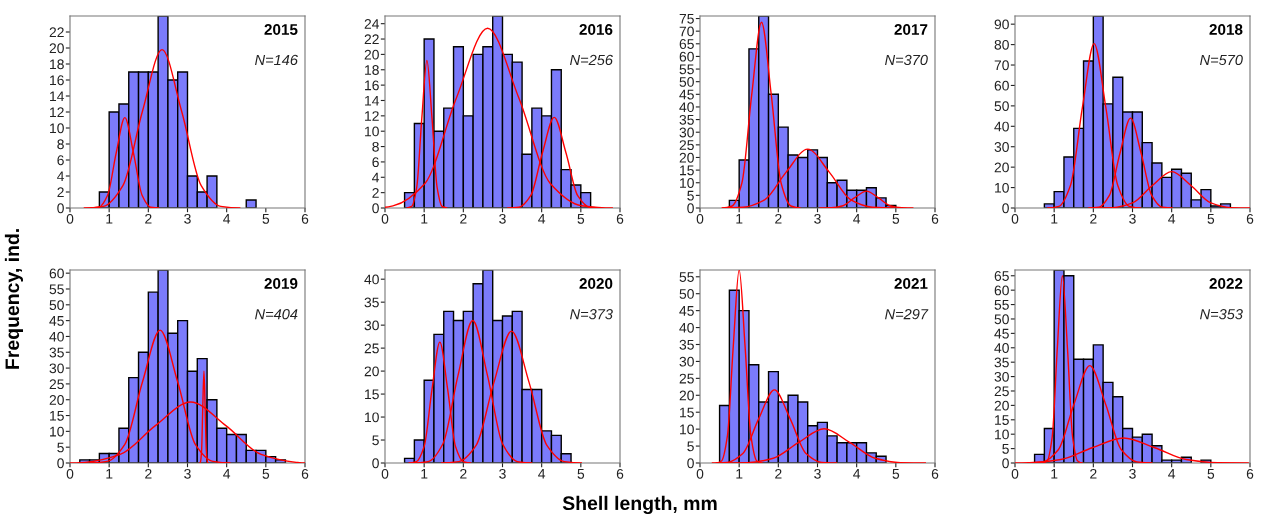 The height and width of the screenshot is (514, 1283). Describe the element at coordinates (591, 314) in the screenshot. I see `annotation: N=373` at that location.